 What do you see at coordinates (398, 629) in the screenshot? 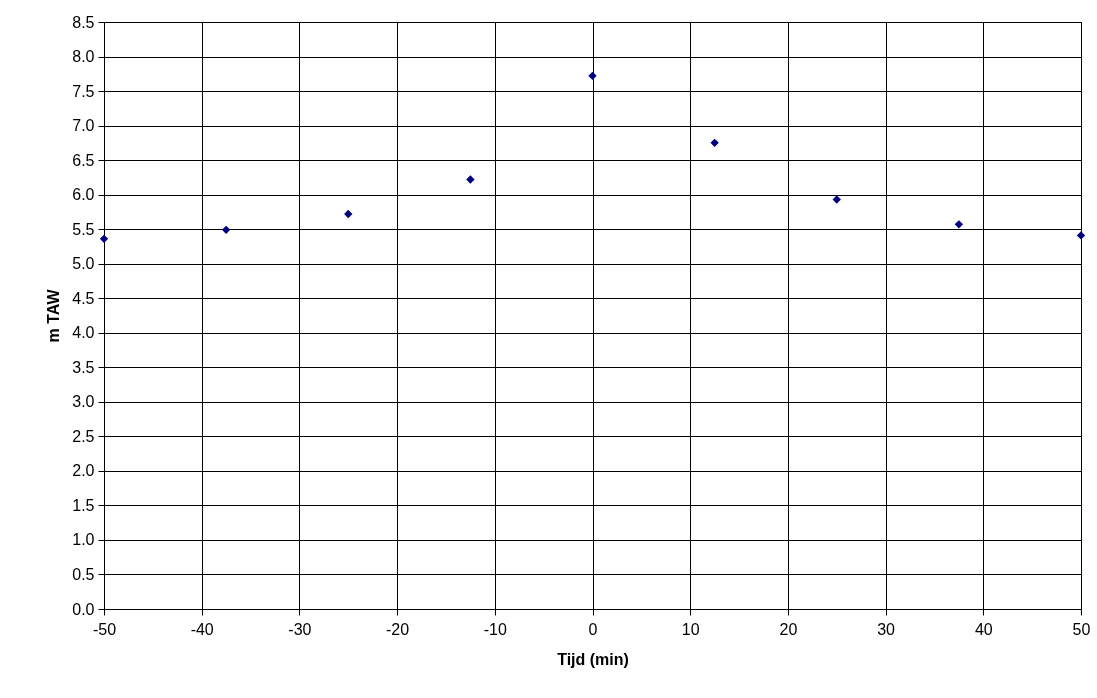
I see `x-tick-label: -20` at bounding box center [398, 629].